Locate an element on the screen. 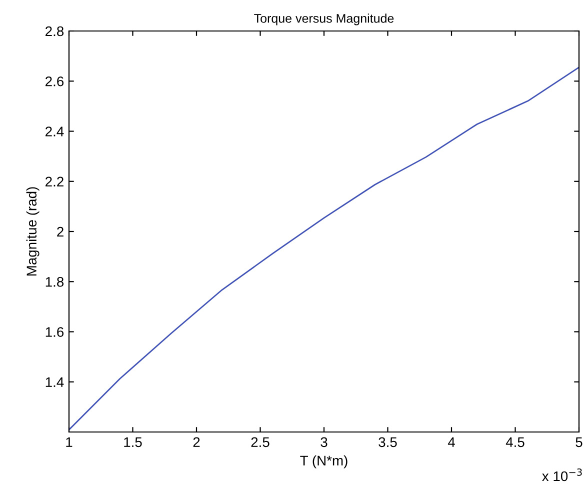 The height and width of the screenshot is (491, 588). chart-title: Torque versus Magnitude is located at coordinates (324, 20).